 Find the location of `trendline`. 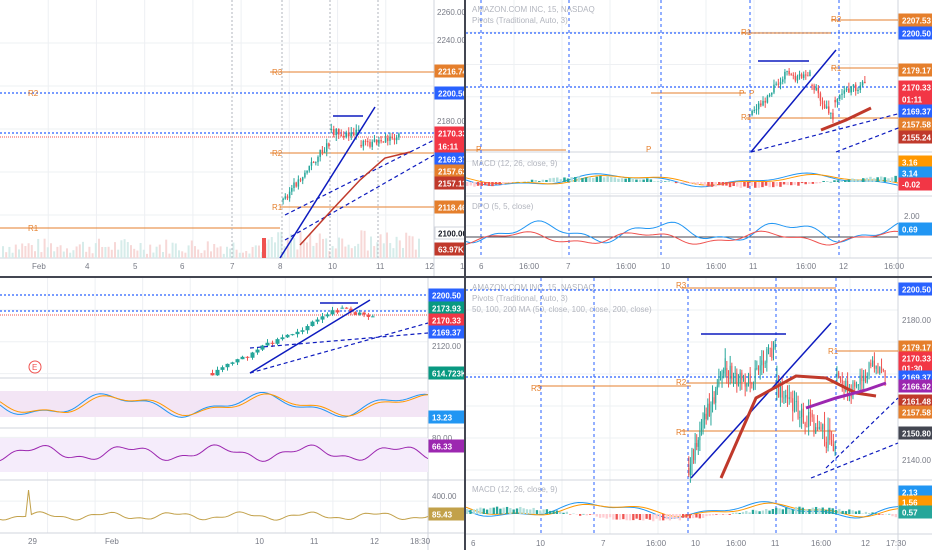

trendline is located at coordinates (793, 101).